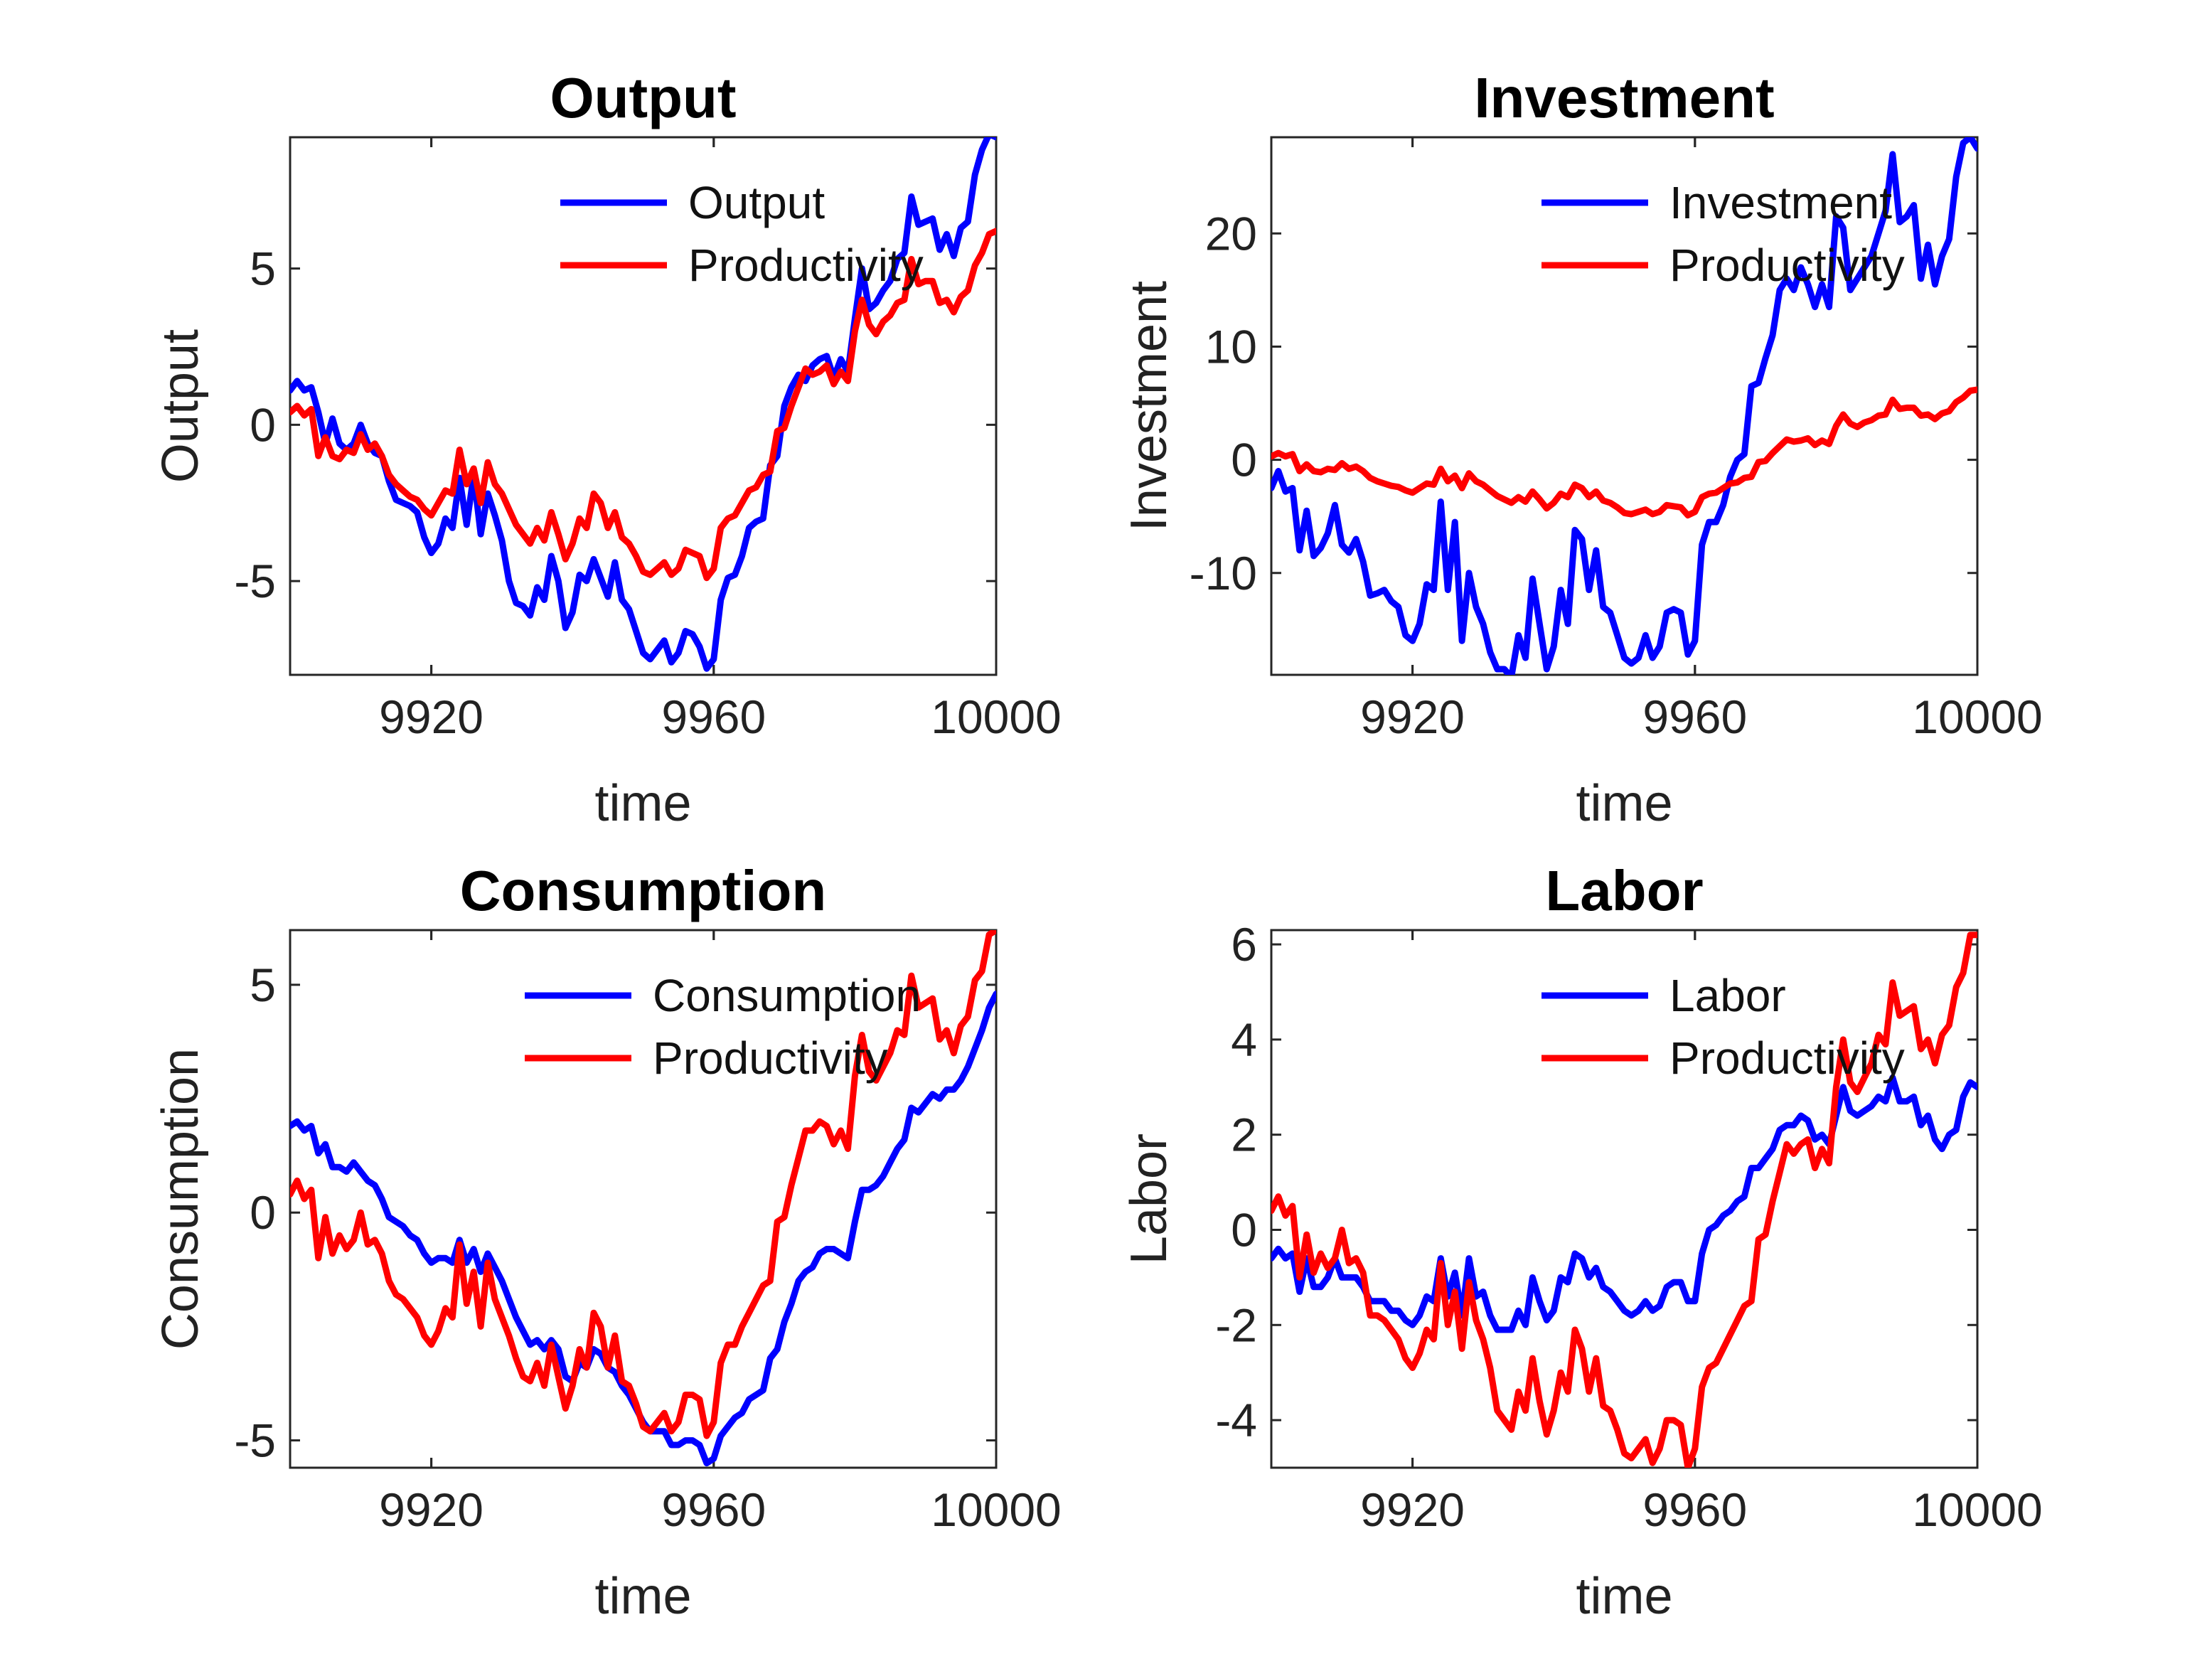  Describe the element at coordinates (263, 424) in the screenshot. I see `chart-1-ytick-label: 0` at that location.